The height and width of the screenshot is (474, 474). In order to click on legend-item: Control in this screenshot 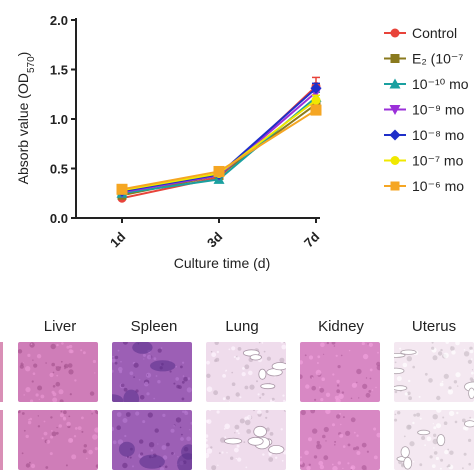, I will do `click(420, 33)`.